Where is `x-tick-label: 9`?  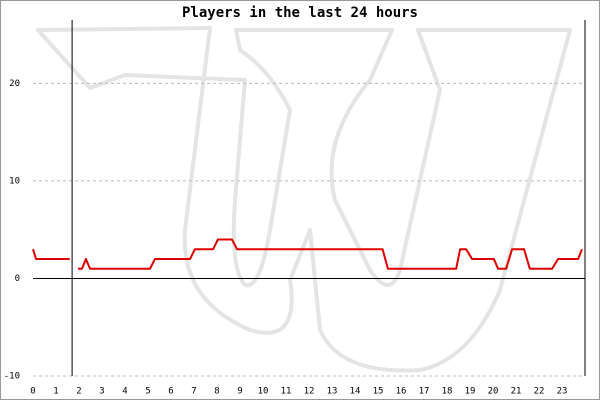
x-tick-label: 9 is located at coordinates (239, 392).